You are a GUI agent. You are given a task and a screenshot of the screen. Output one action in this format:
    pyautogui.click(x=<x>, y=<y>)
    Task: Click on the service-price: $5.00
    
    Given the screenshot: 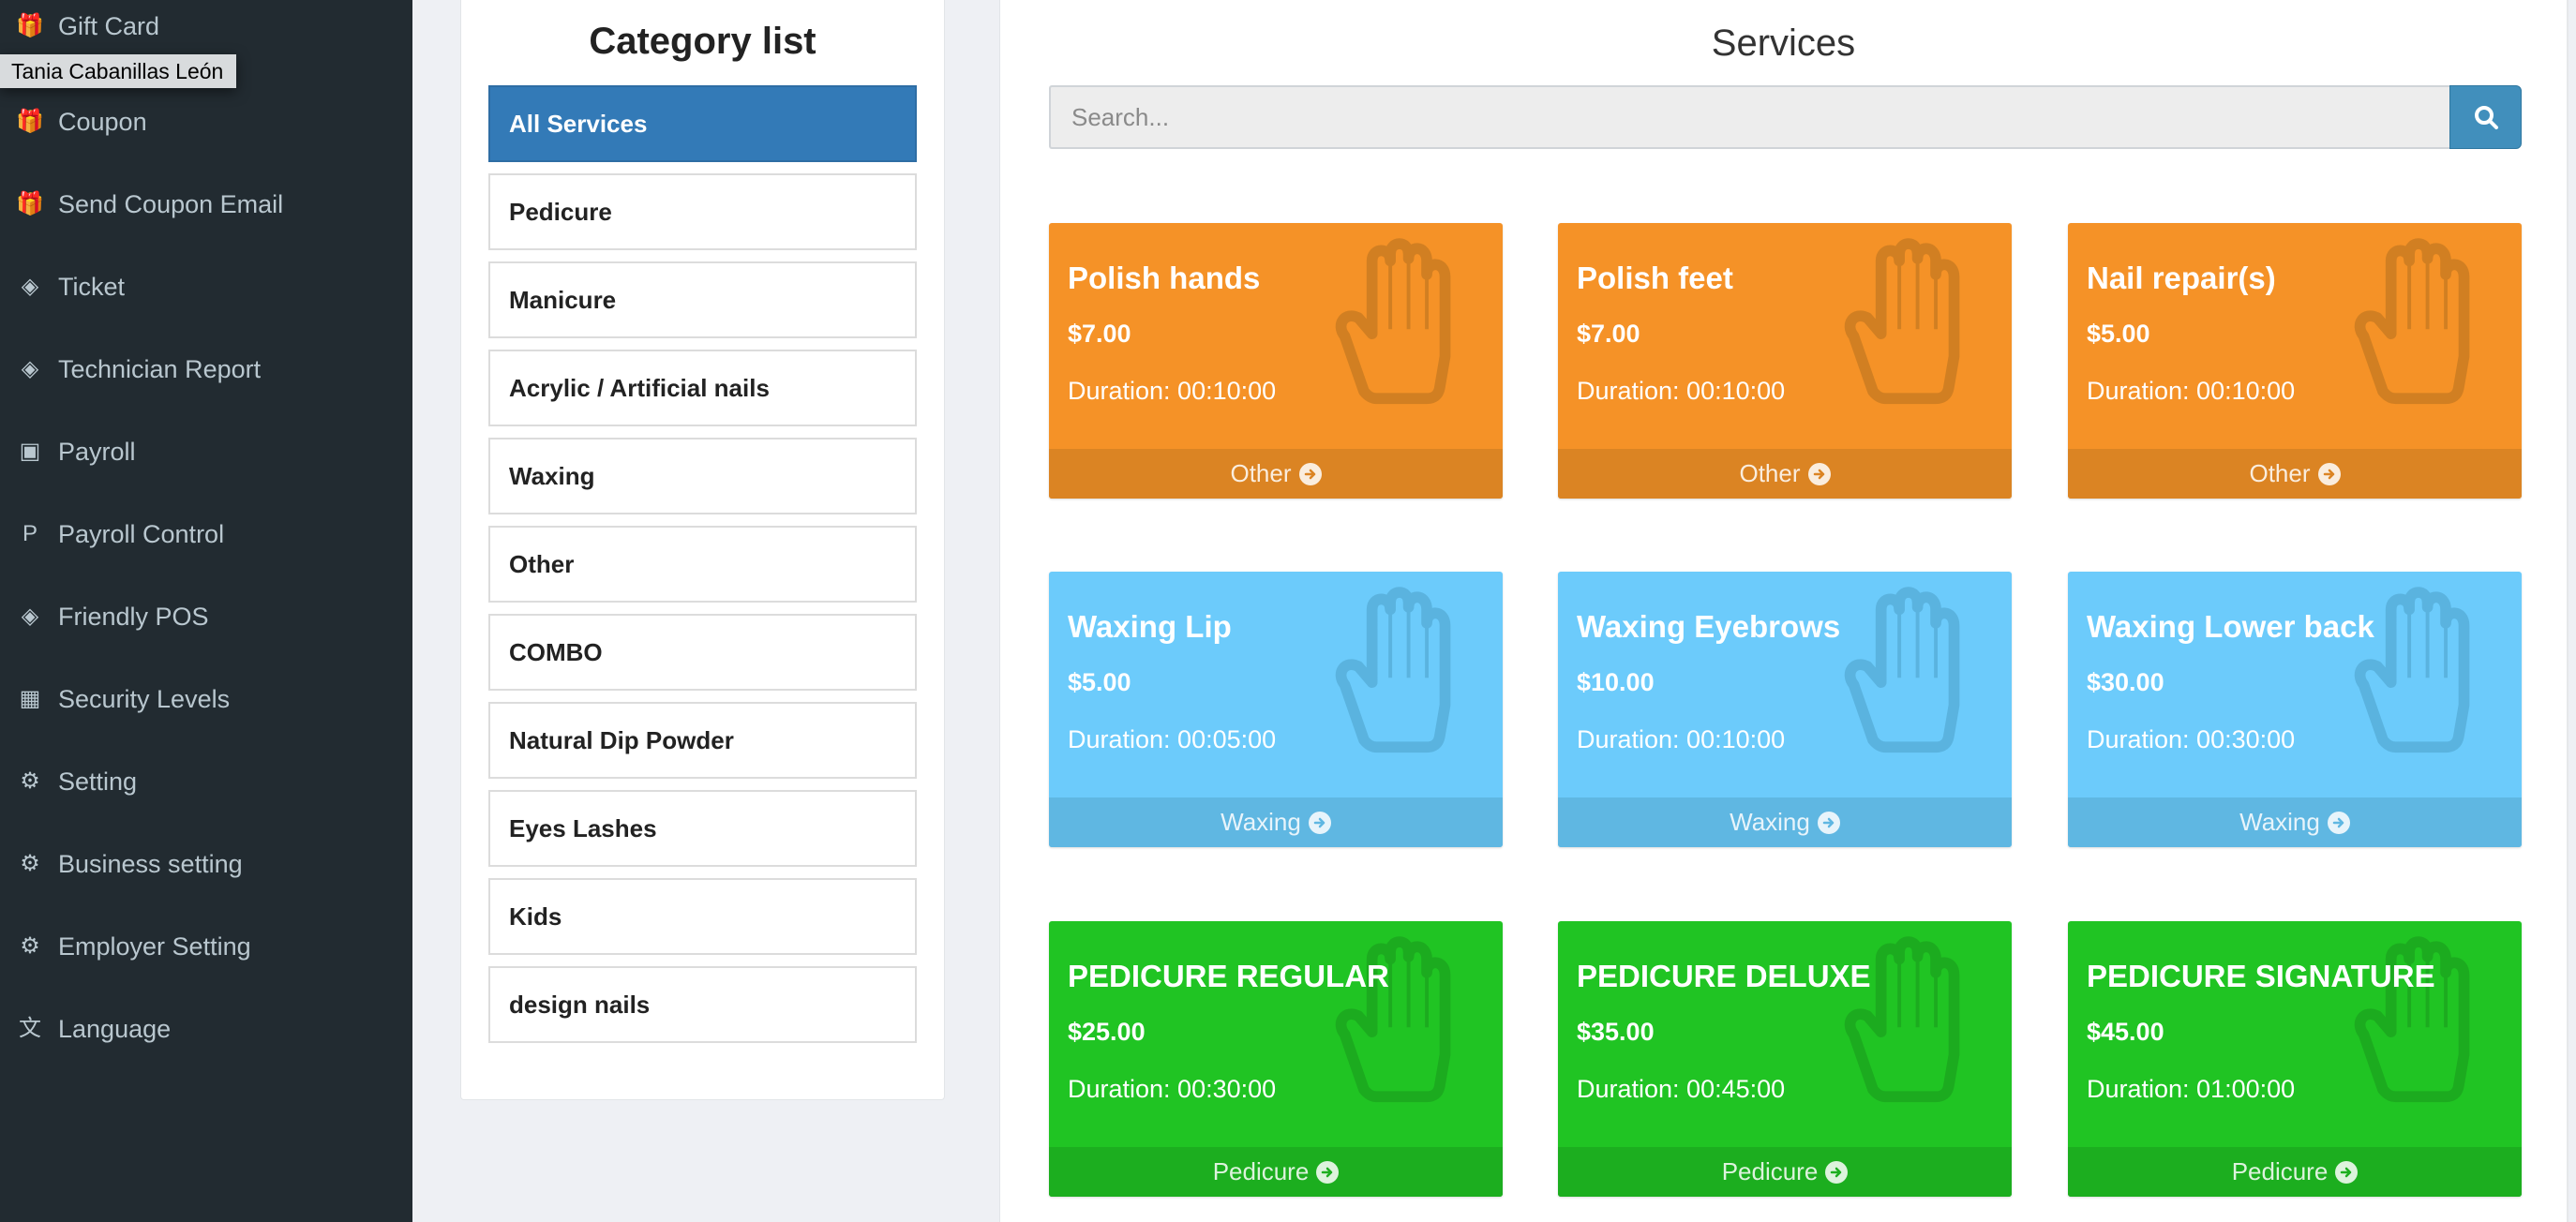 What is the action you would take?
    pyautogui.click(x=2118, y=334)
    